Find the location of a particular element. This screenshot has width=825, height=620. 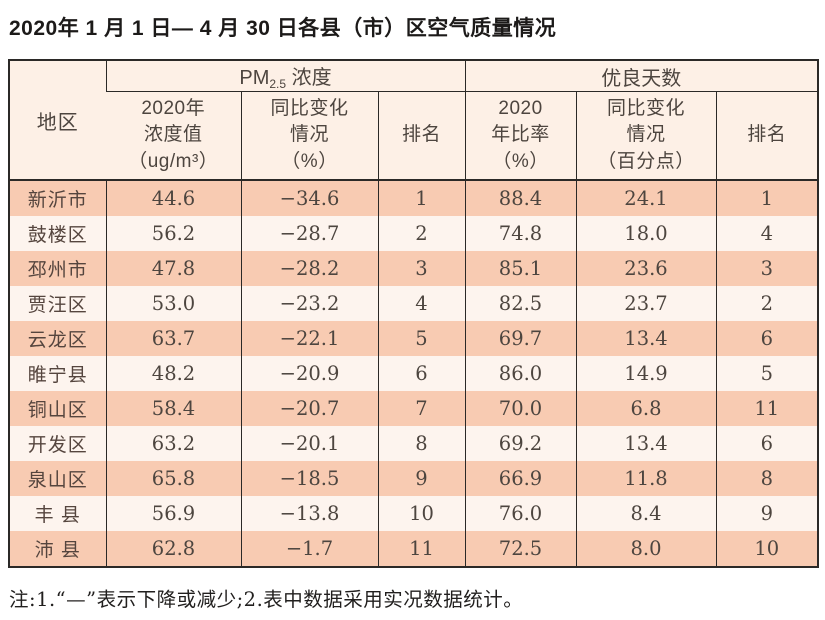

ratio-value-cell: 88.4 is located at coordinates (520, 198).